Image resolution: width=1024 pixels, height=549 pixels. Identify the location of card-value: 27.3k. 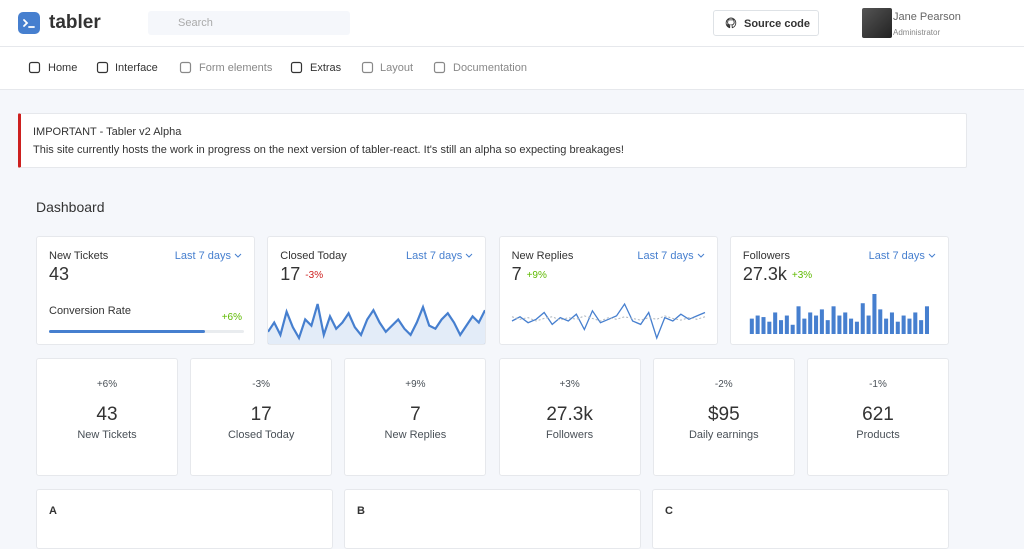
(764, 274).